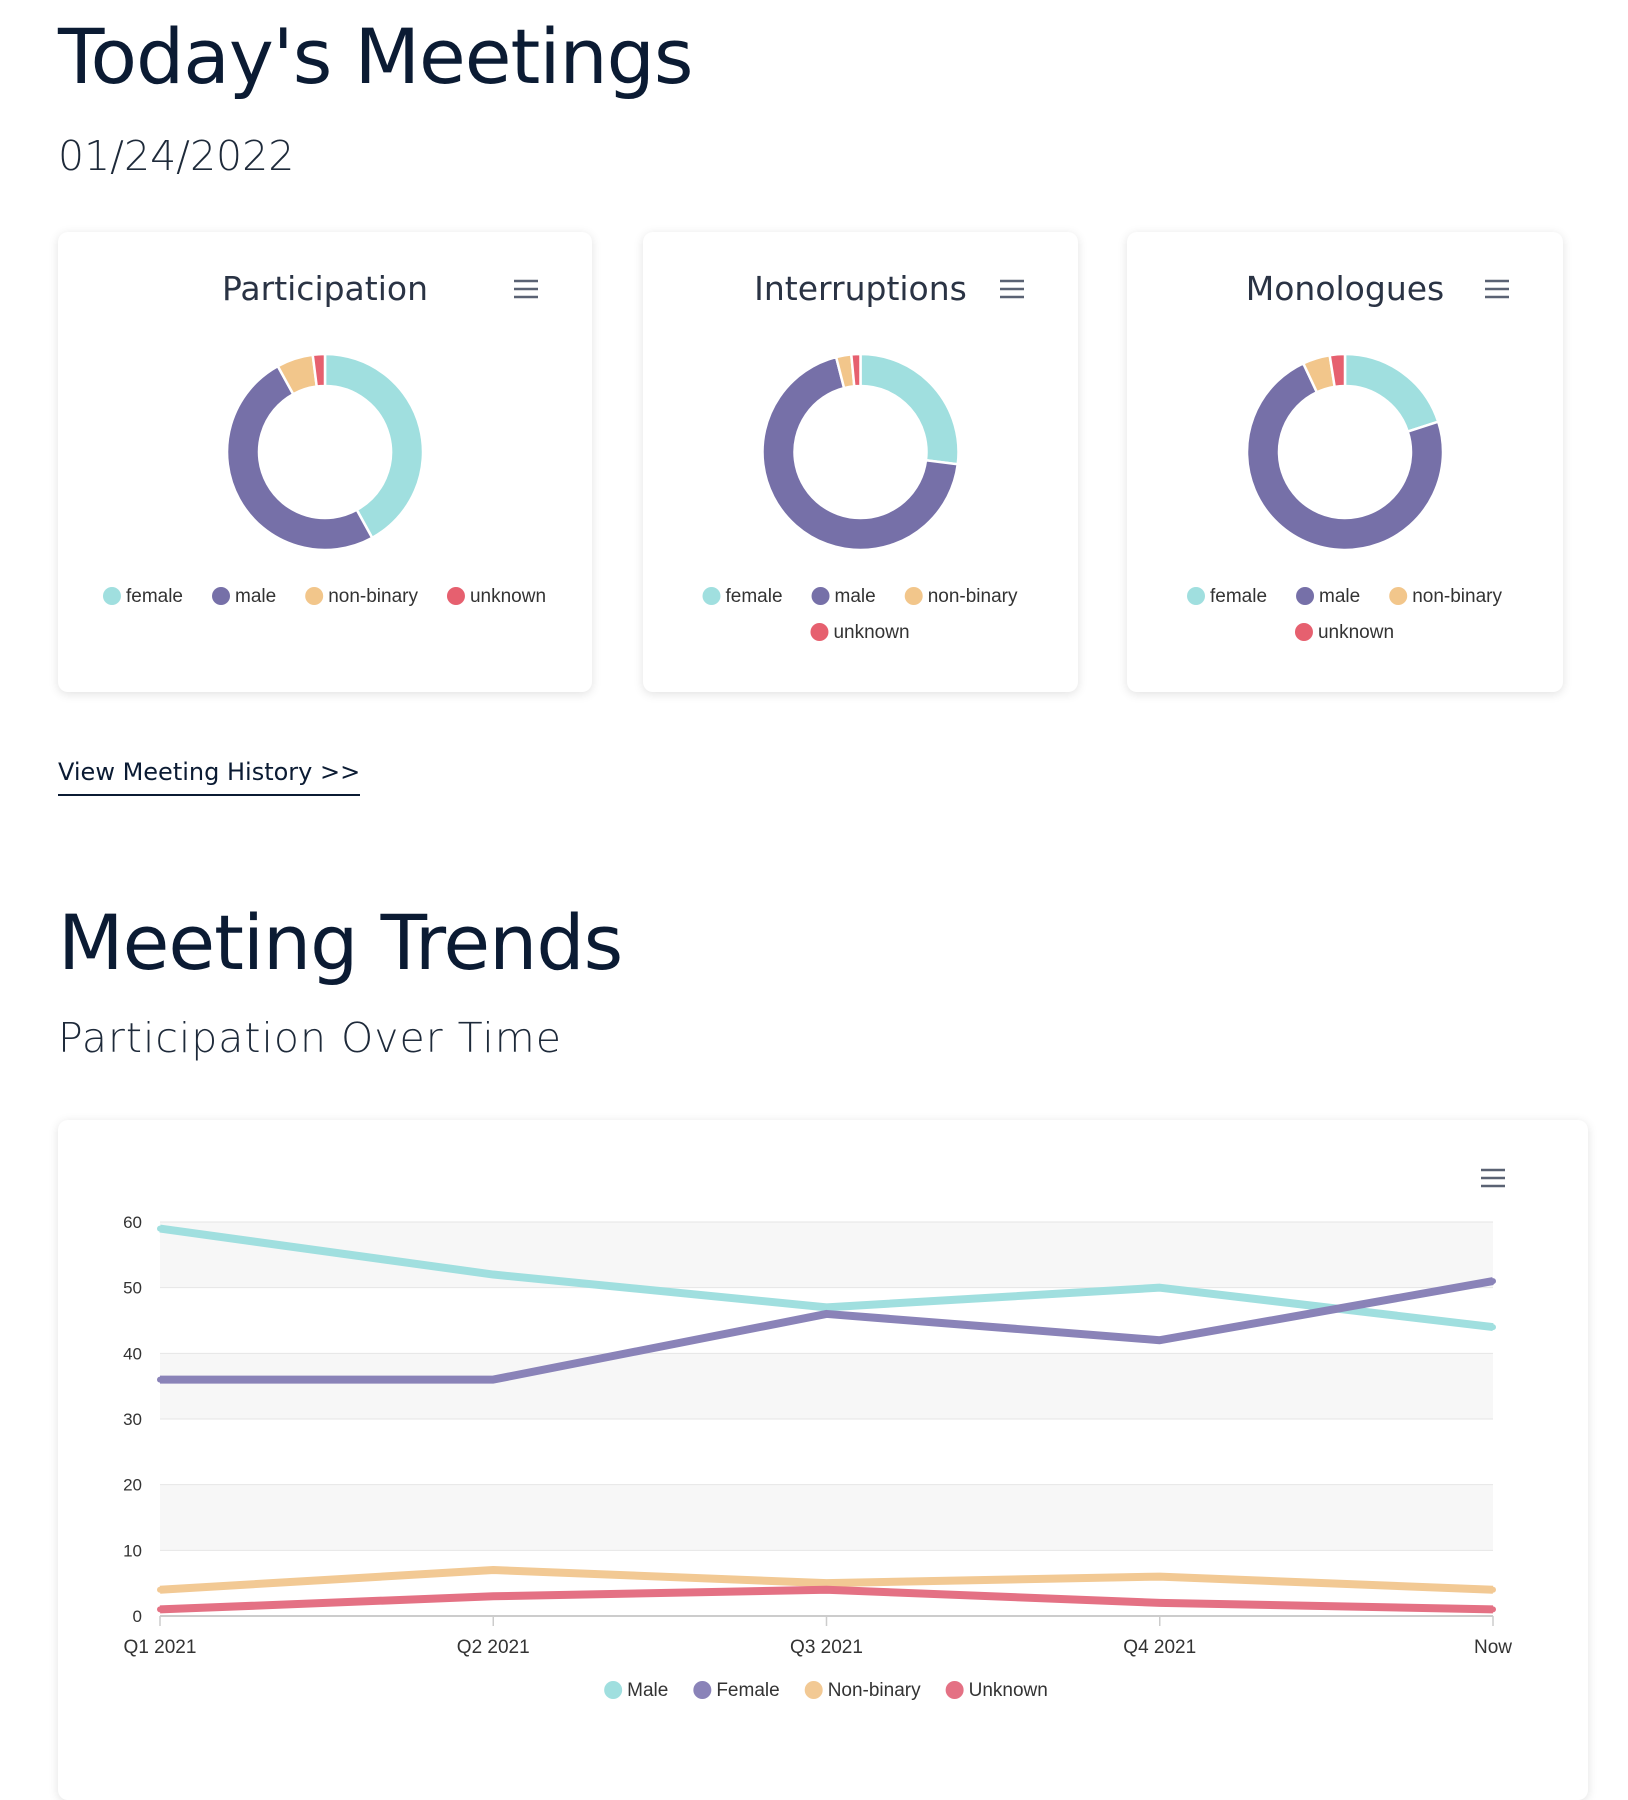 This screenshot has height=1800, width=1628. I want to click on x-tick-label: Q4 2021, so click(1159, 1647).